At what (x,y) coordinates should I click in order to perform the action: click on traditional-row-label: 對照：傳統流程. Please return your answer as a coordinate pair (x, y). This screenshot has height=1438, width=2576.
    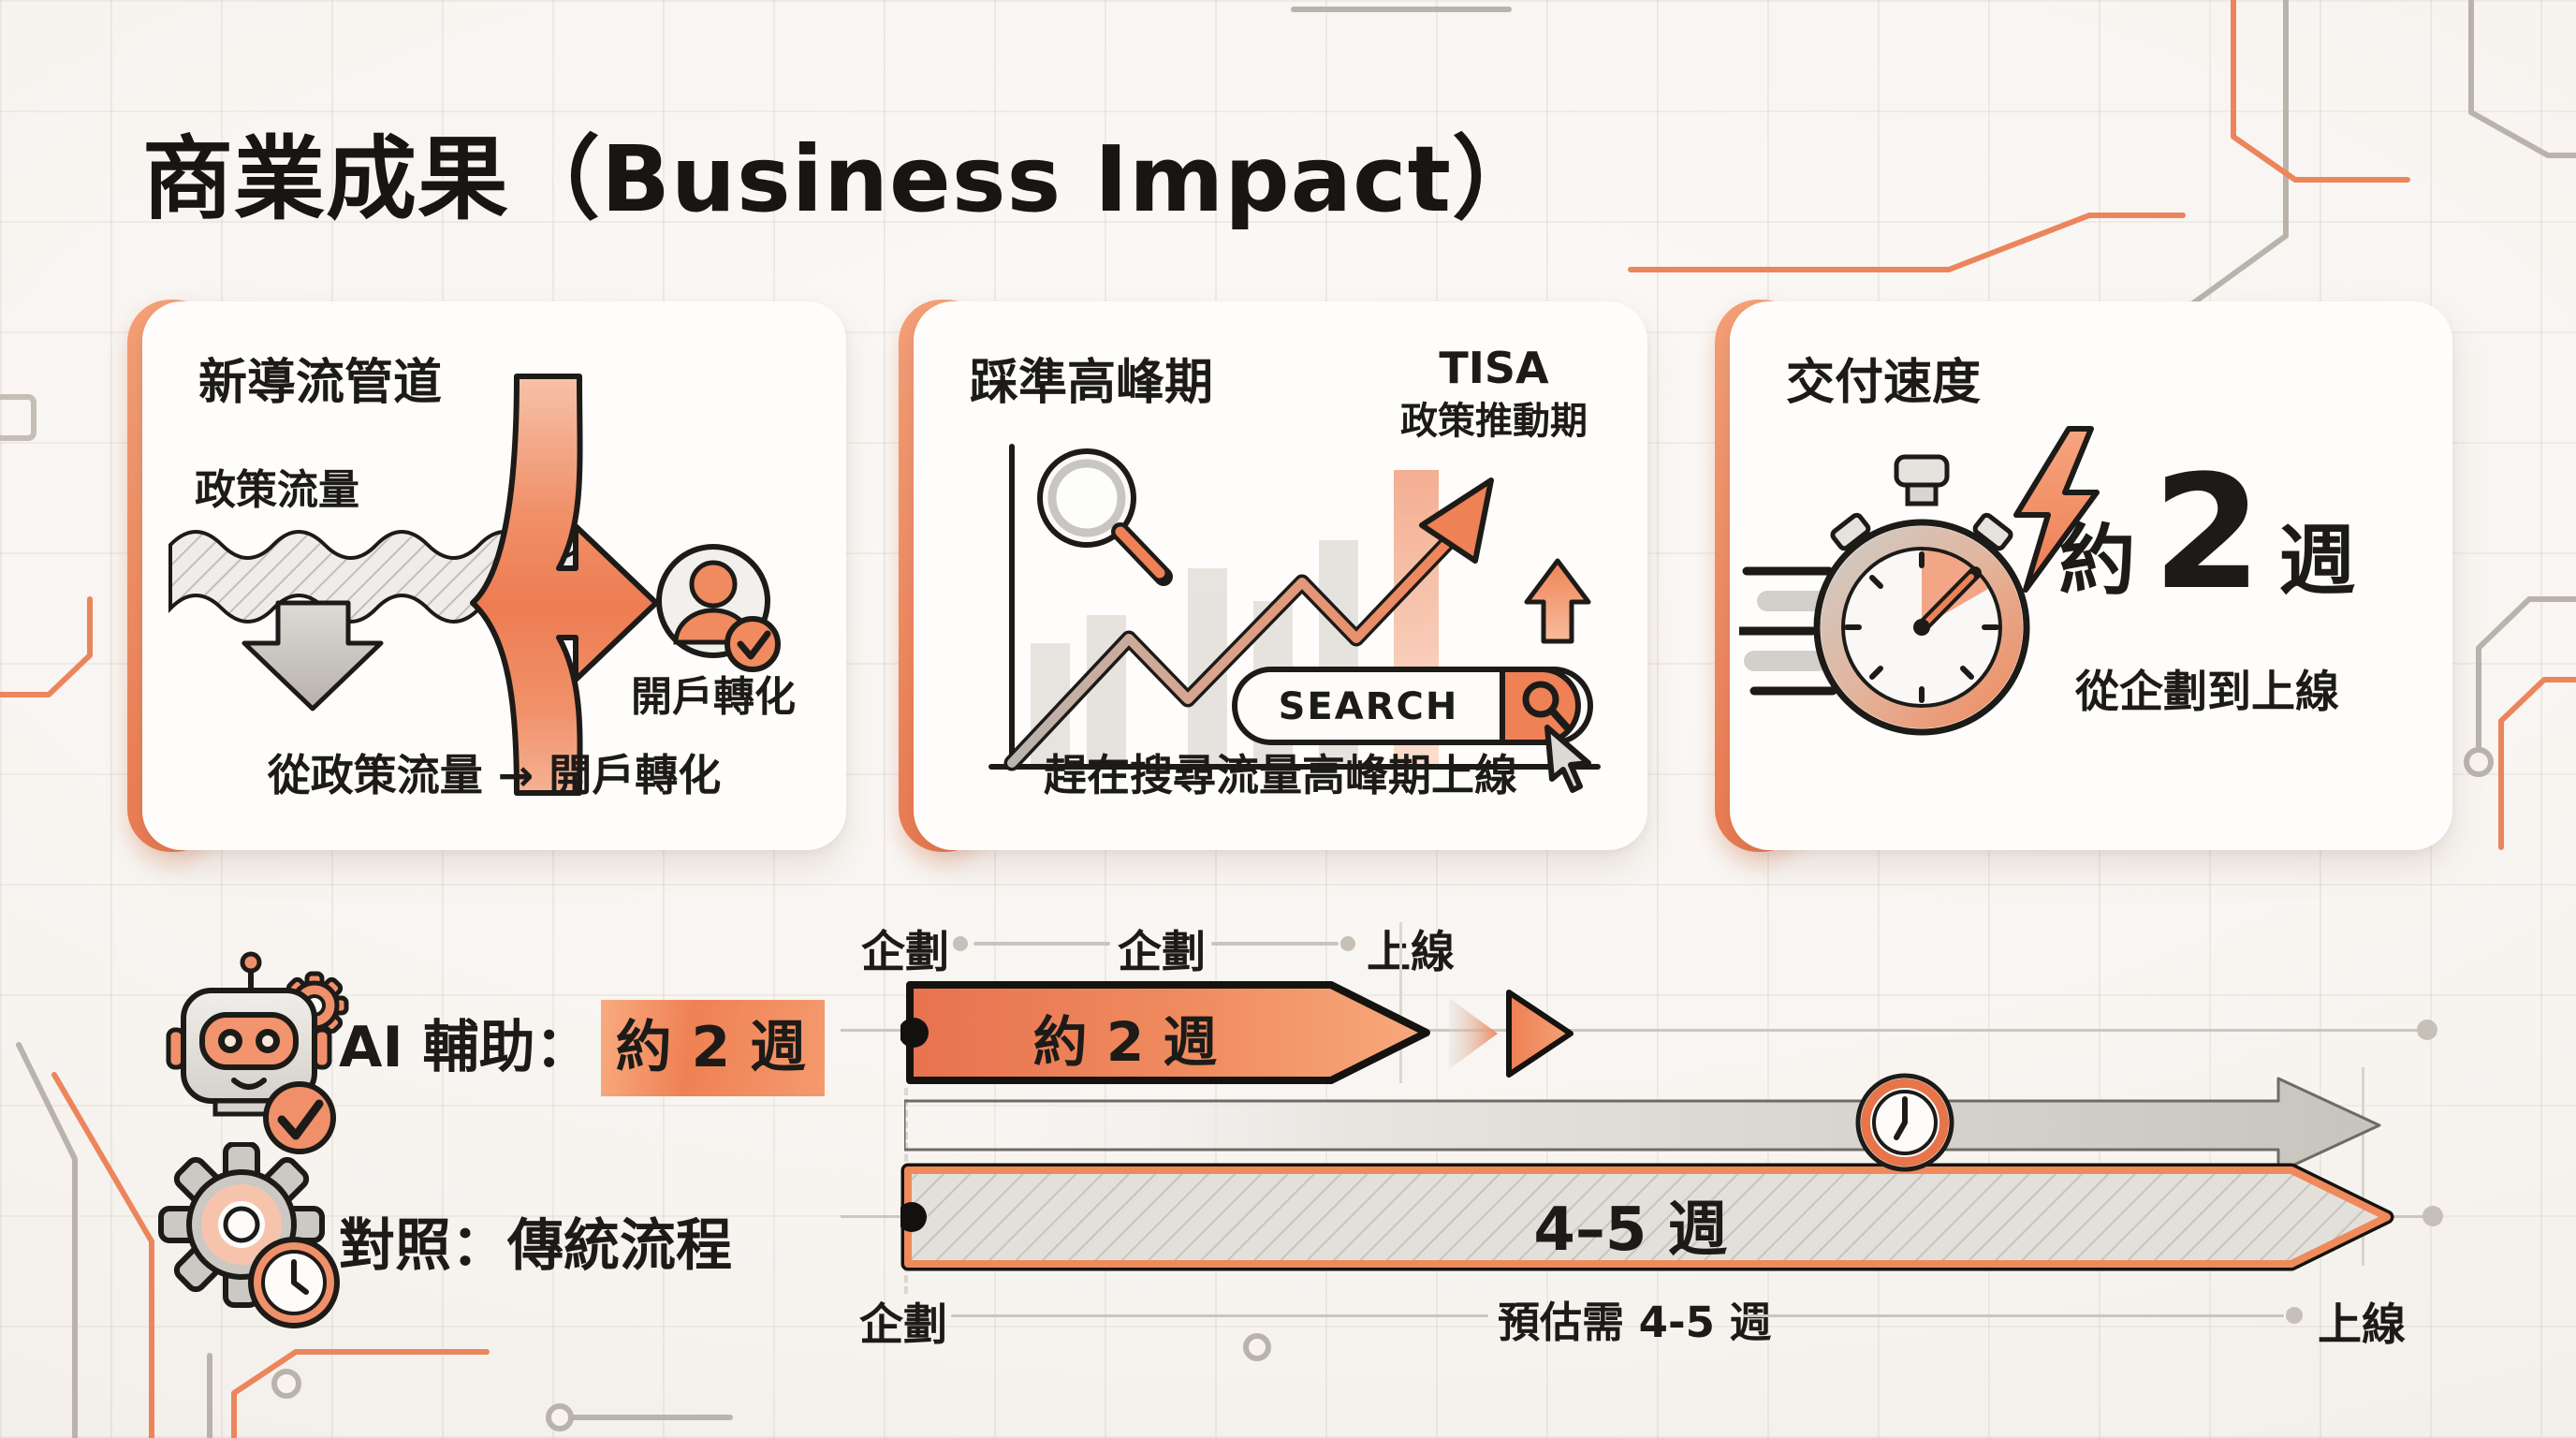
    Looking at the image, I should click on (535, 1246).